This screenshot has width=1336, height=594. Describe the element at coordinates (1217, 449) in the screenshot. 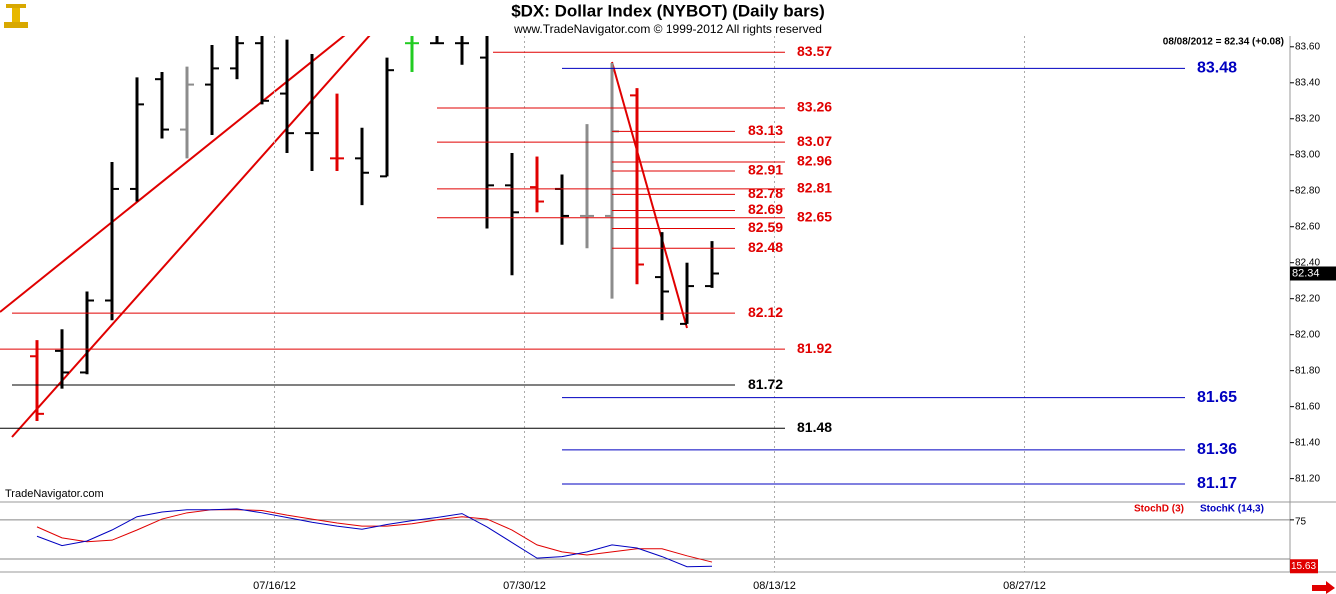

I see `level-label: 81.36` at that location.